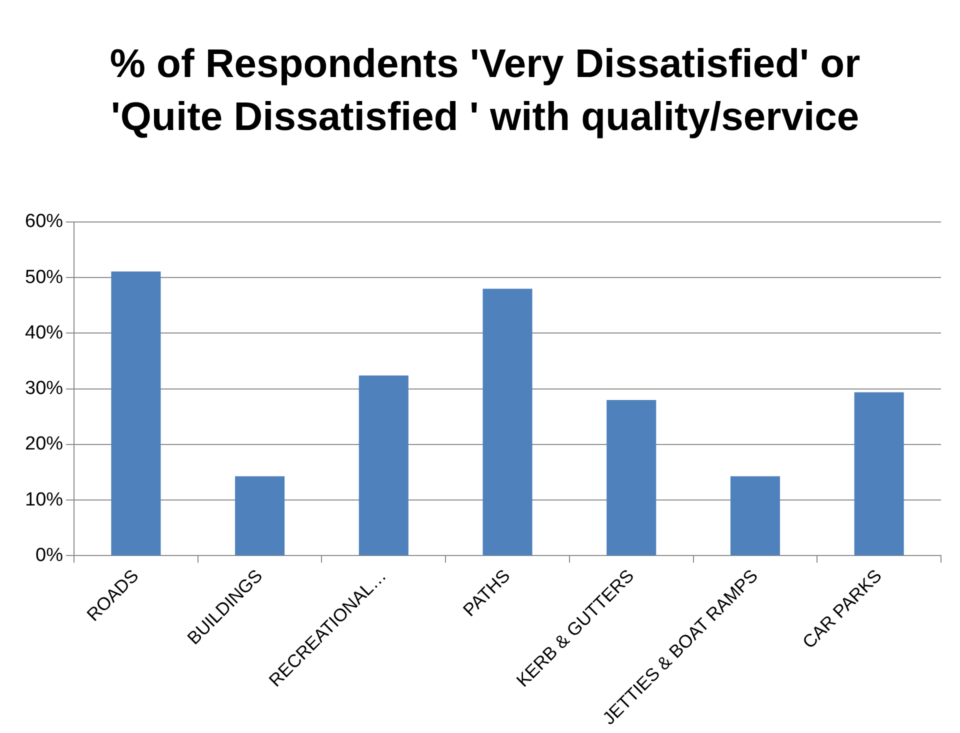 The image size is (960, 733). I want to click on y-tick-label: 40%, so click(44, 333).